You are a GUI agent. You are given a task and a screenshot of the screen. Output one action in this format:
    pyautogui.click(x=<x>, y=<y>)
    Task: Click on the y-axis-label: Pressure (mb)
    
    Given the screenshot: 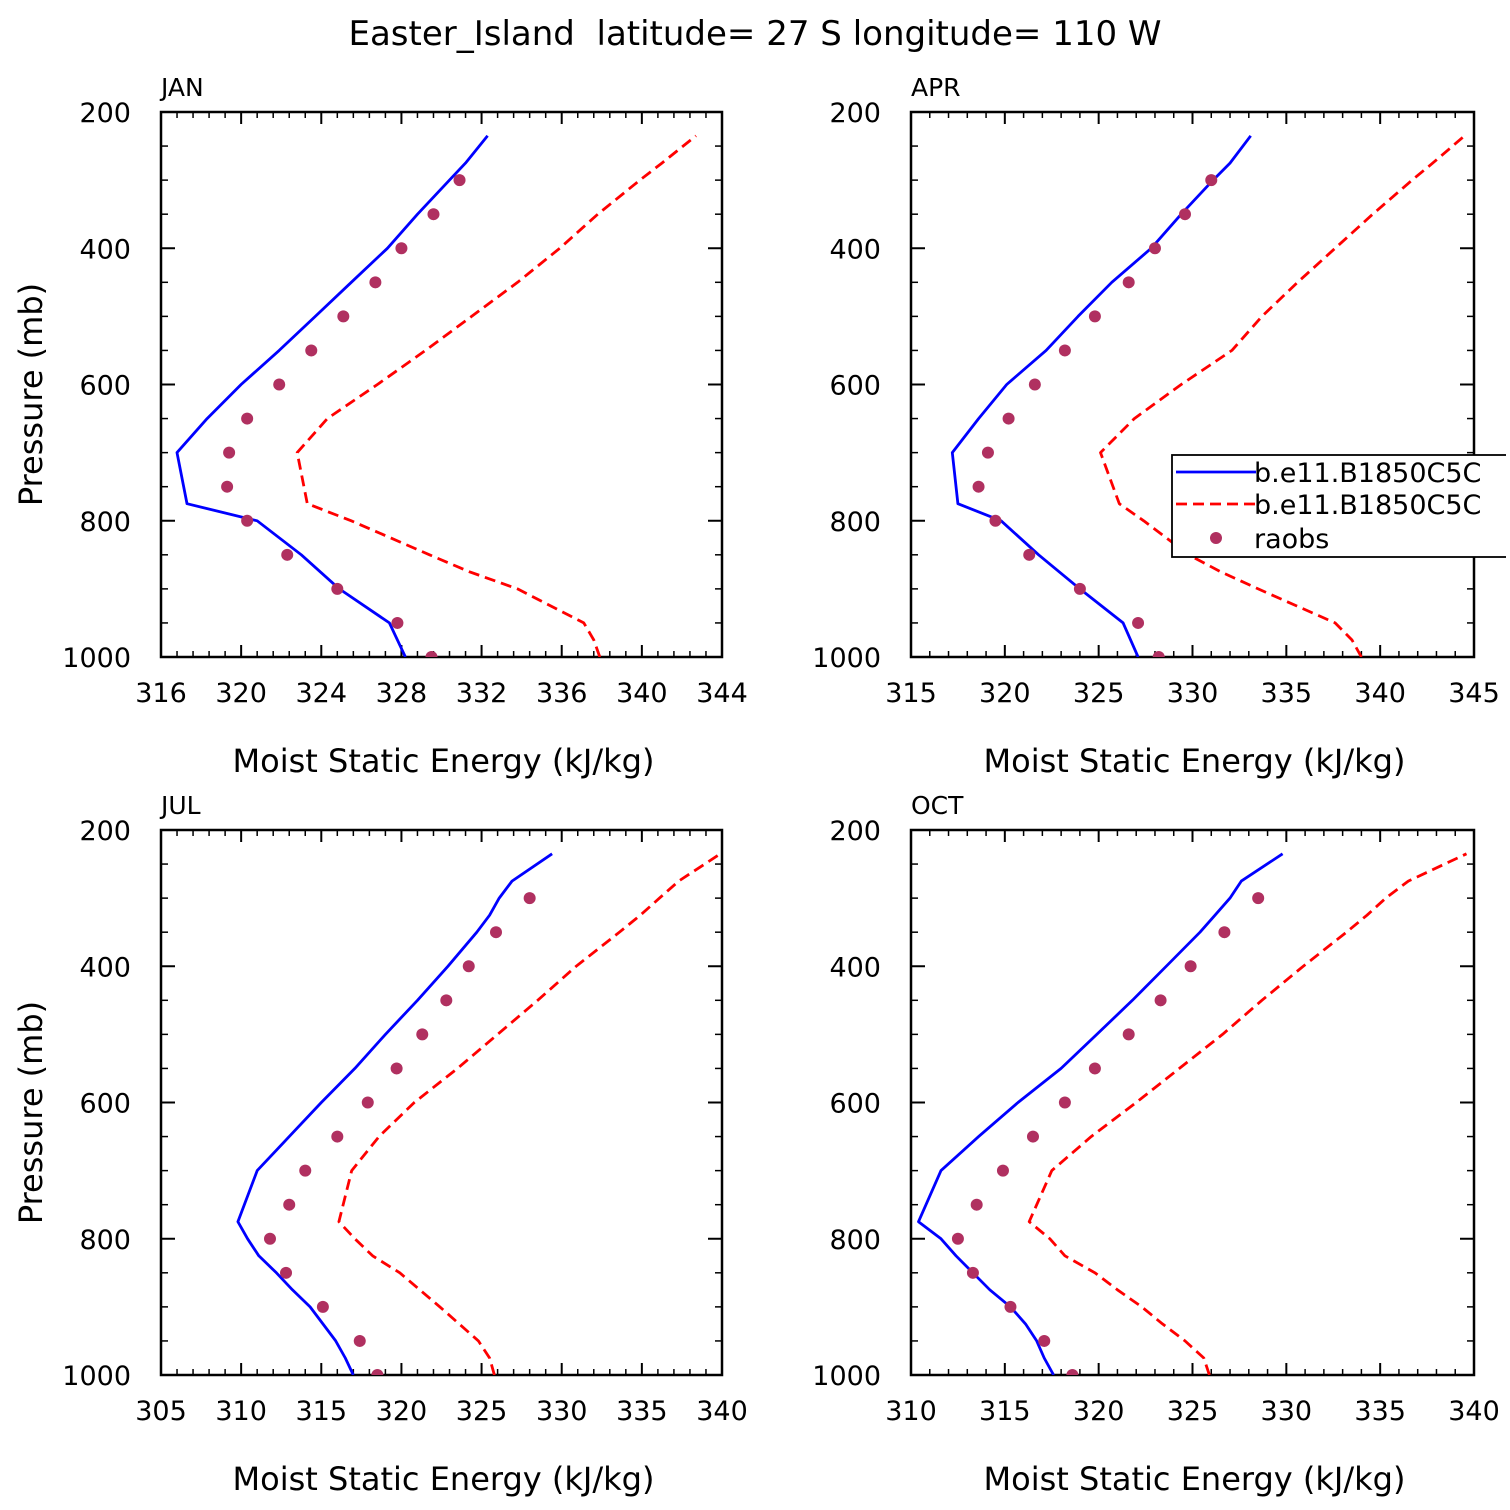 What is the action you would take?
    pyautogui.click(x=31, y=394)
    